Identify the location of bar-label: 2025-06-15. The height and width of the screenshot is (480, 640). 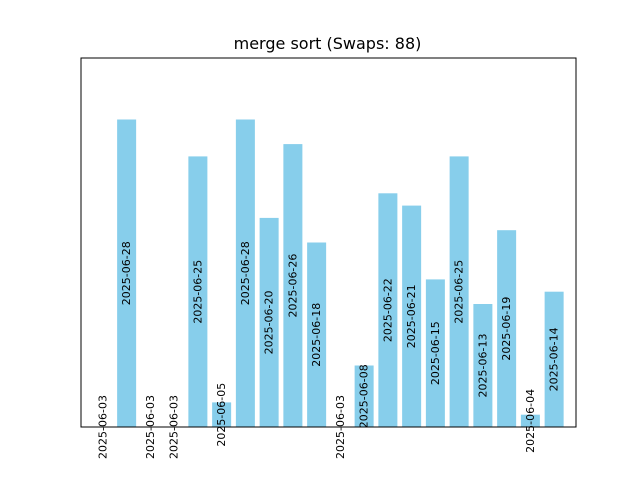
(435, 353).